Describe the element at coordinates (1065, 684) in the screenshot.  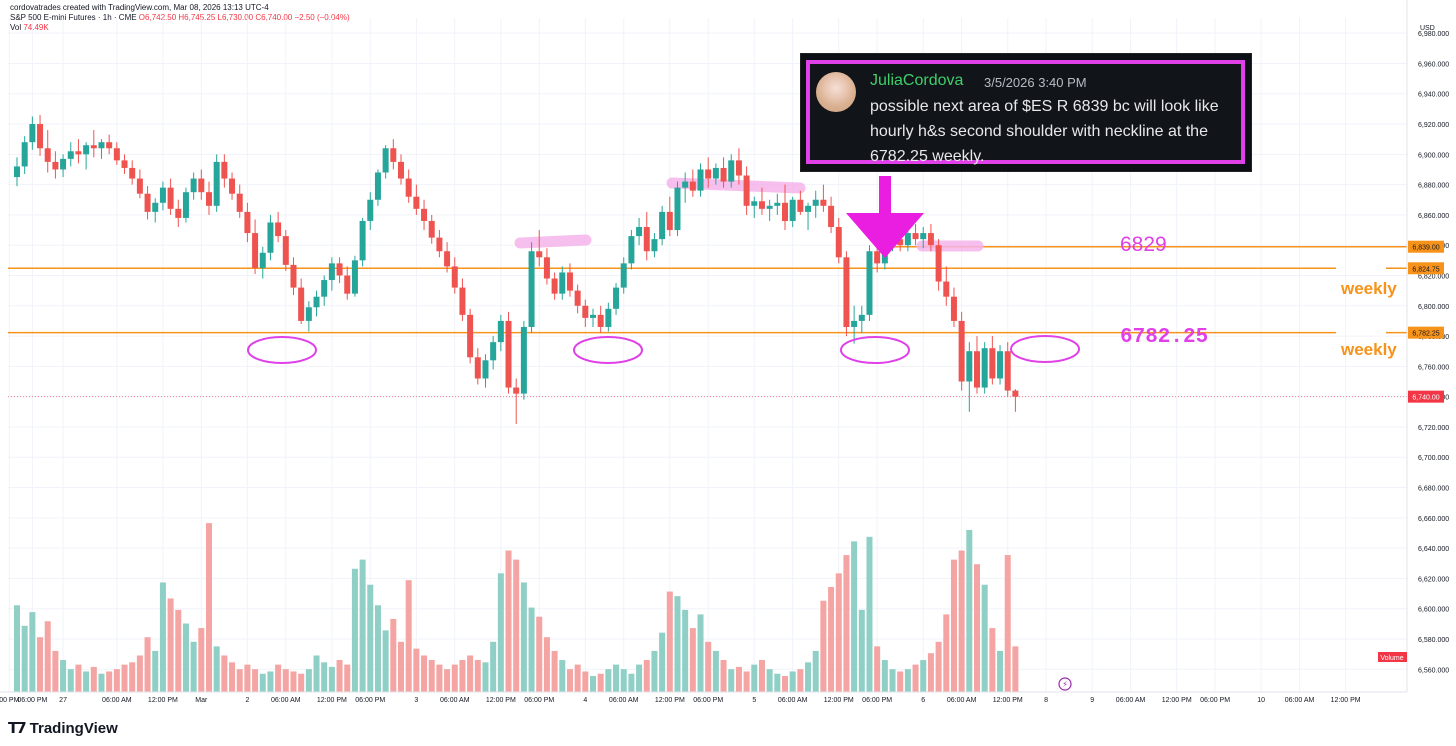
I see `lightning-icon: ⚡` at that location.